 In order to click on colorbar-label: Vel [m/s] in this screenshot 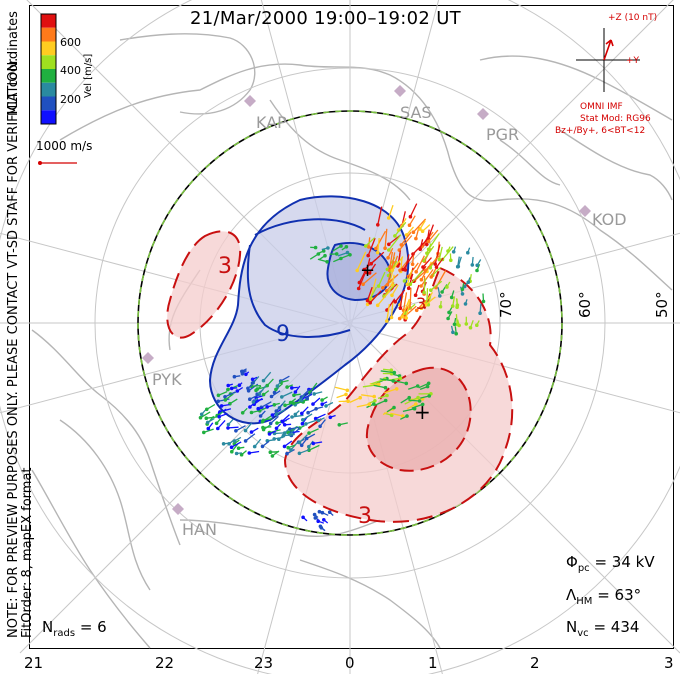, I will do `click(88, 75)`.